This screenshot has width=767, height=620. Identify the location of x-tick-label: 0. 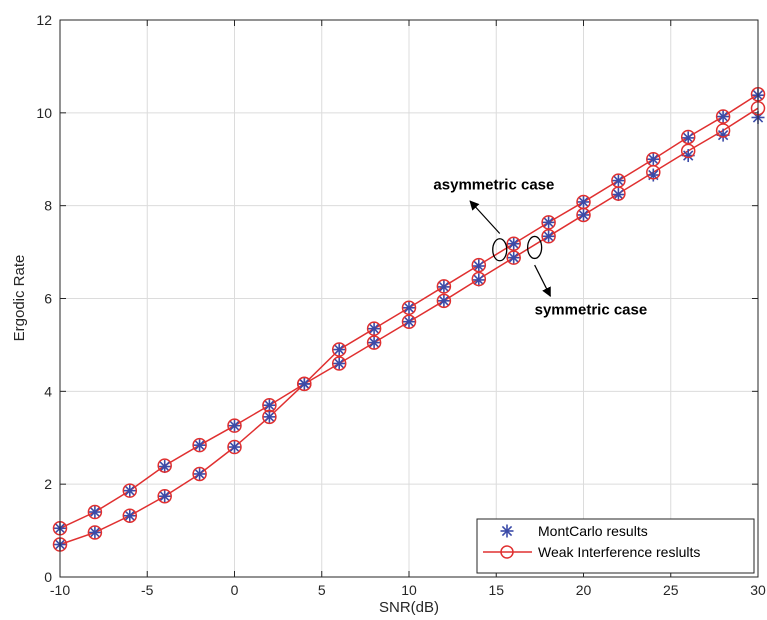
(235, 590).